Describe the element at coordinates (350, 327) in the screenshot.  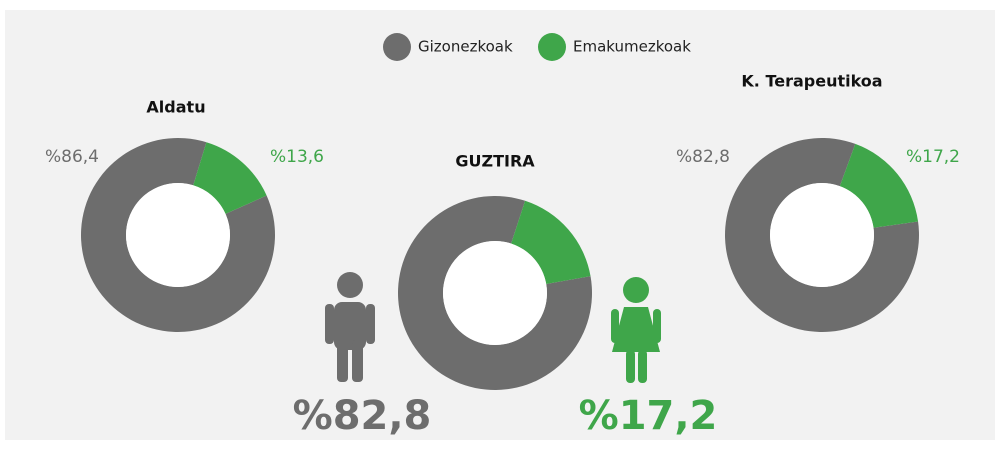
I see `man-icon` at that location.